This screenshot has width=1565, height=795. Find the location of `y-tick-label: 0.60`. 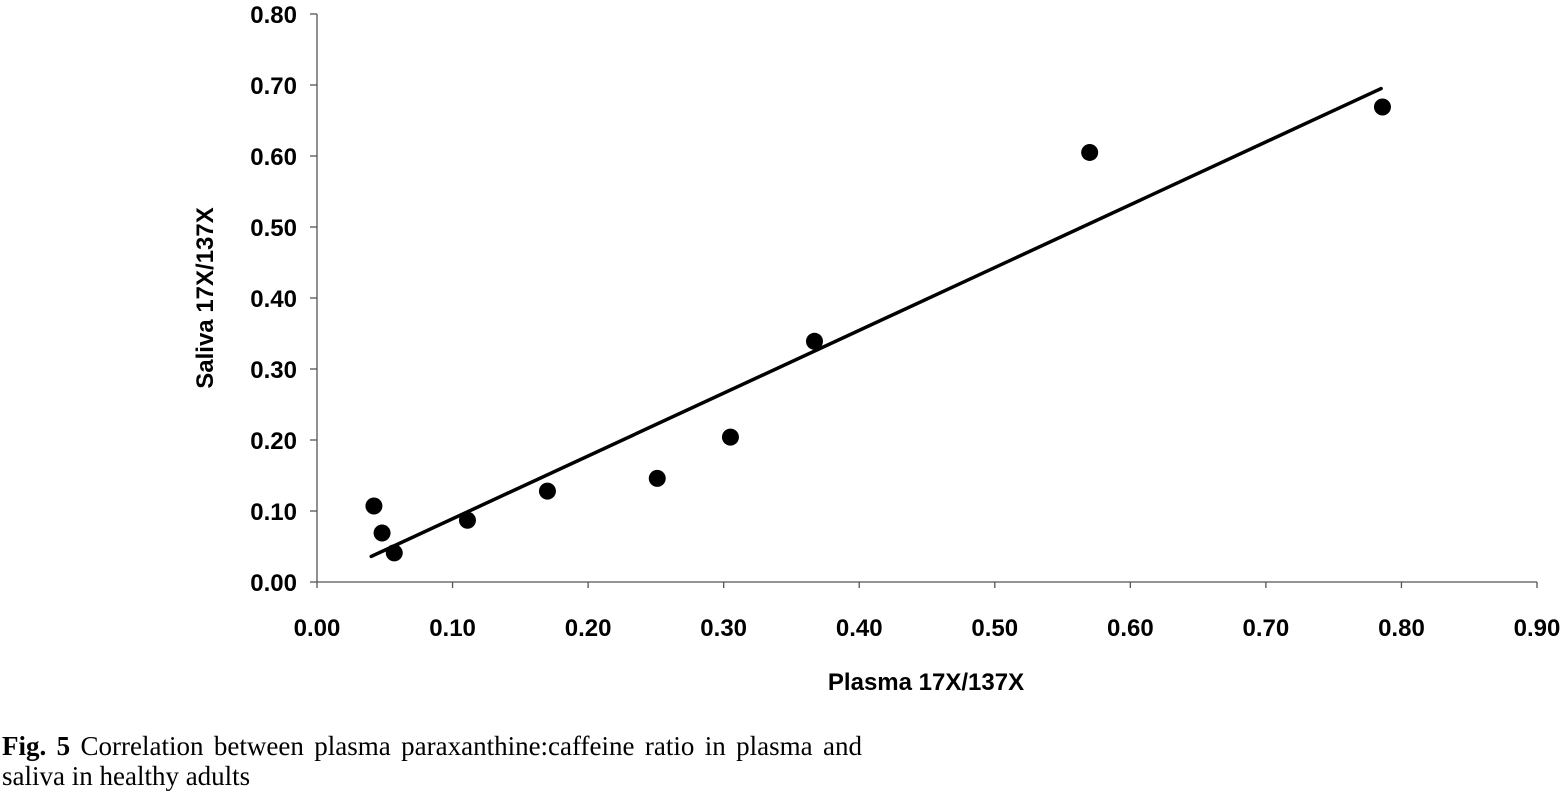

y-tick-label: 0.60 is located at coordinates (273, 157).